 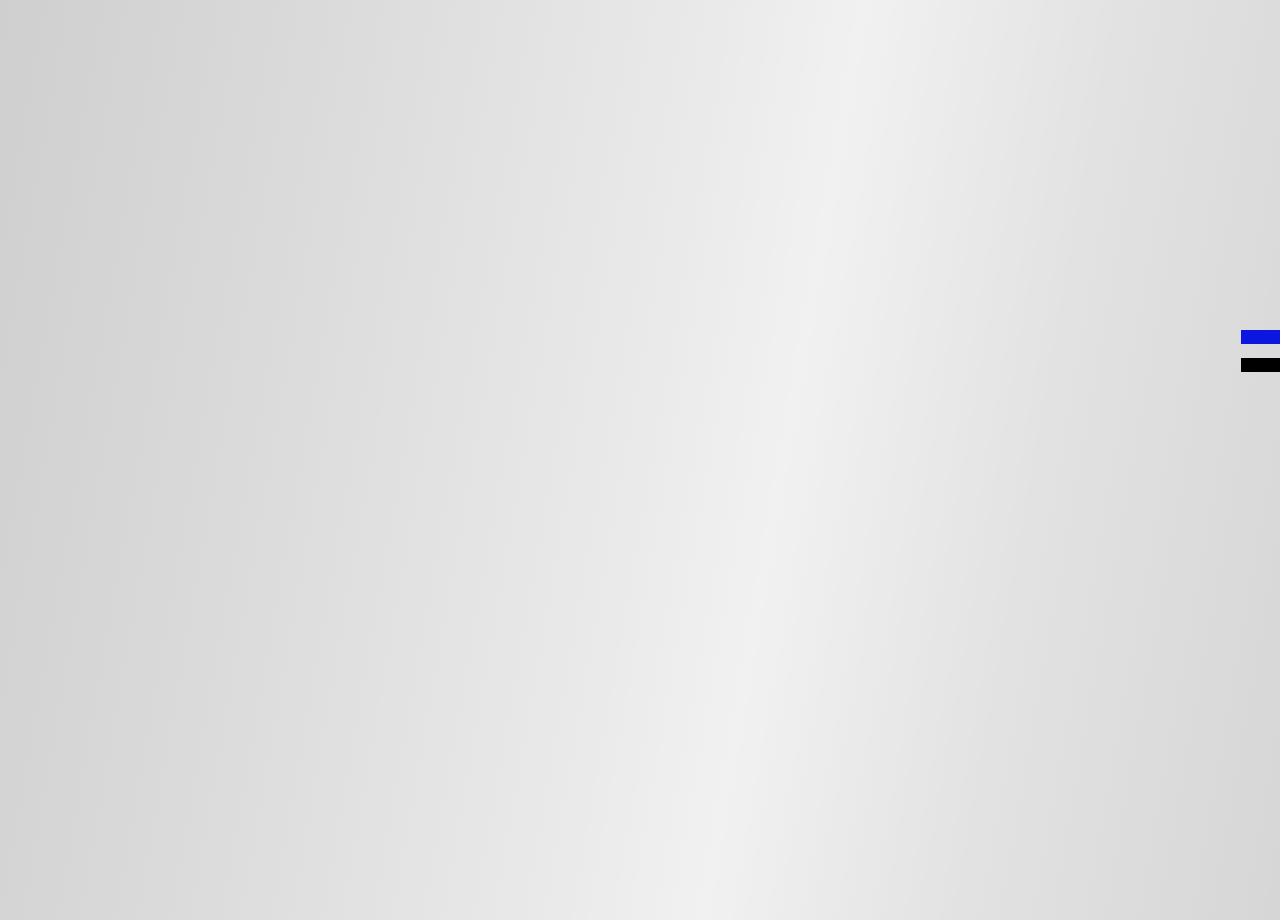 What do you see at coordinates (620, 909) in the screenshot?
I see `time-axis` at bounding box center [620, 909].